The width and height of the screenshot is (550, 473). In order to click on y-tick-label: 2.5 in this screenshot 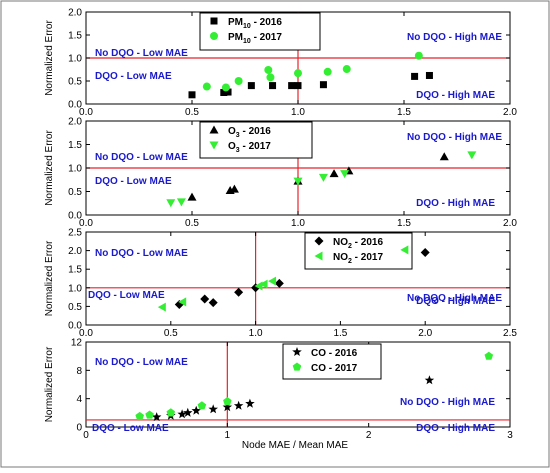, I will do `click(75, 233)`.